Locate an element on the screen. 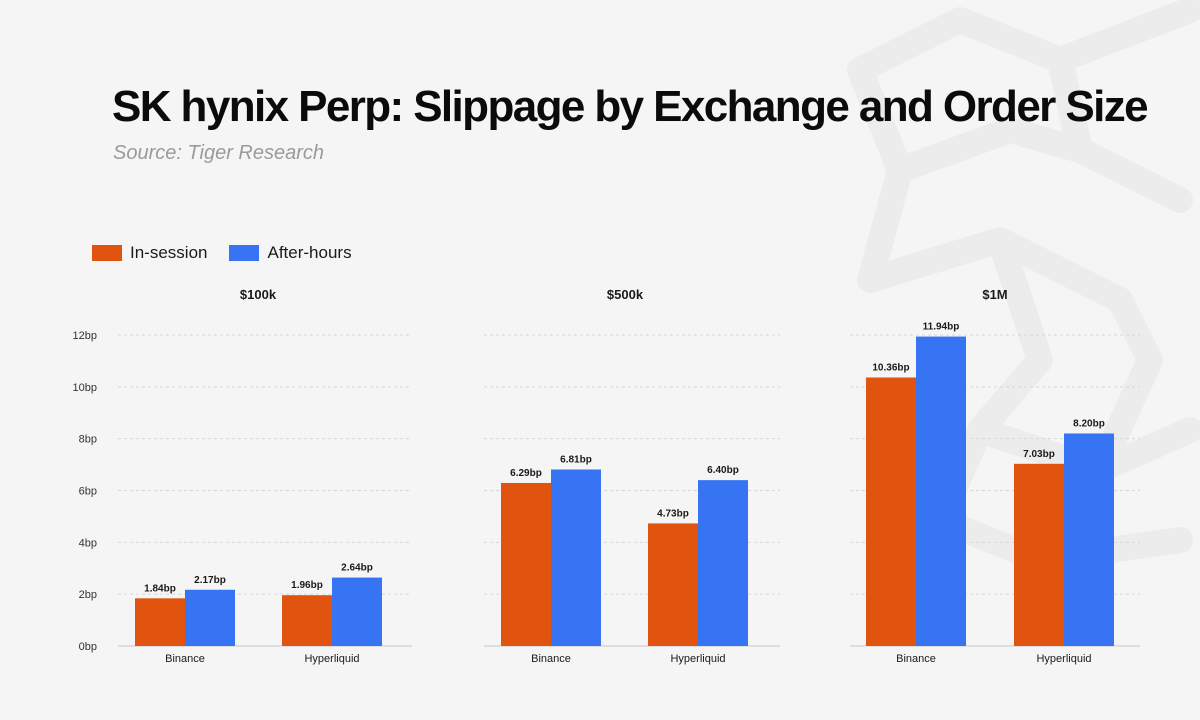 Image resolution: width=1200 pixels, height=720 pixels. data-label: 6.81bp is located at coordinates (576, 460).